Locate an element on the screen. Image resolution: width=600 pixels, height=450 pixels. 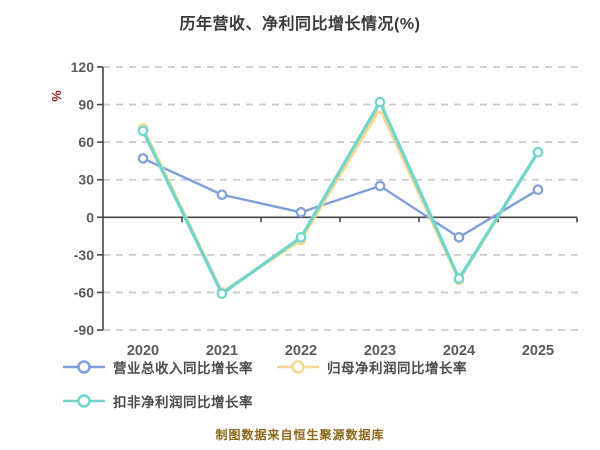
x-tick-label: 2020 is located at coordinates (143, 351).